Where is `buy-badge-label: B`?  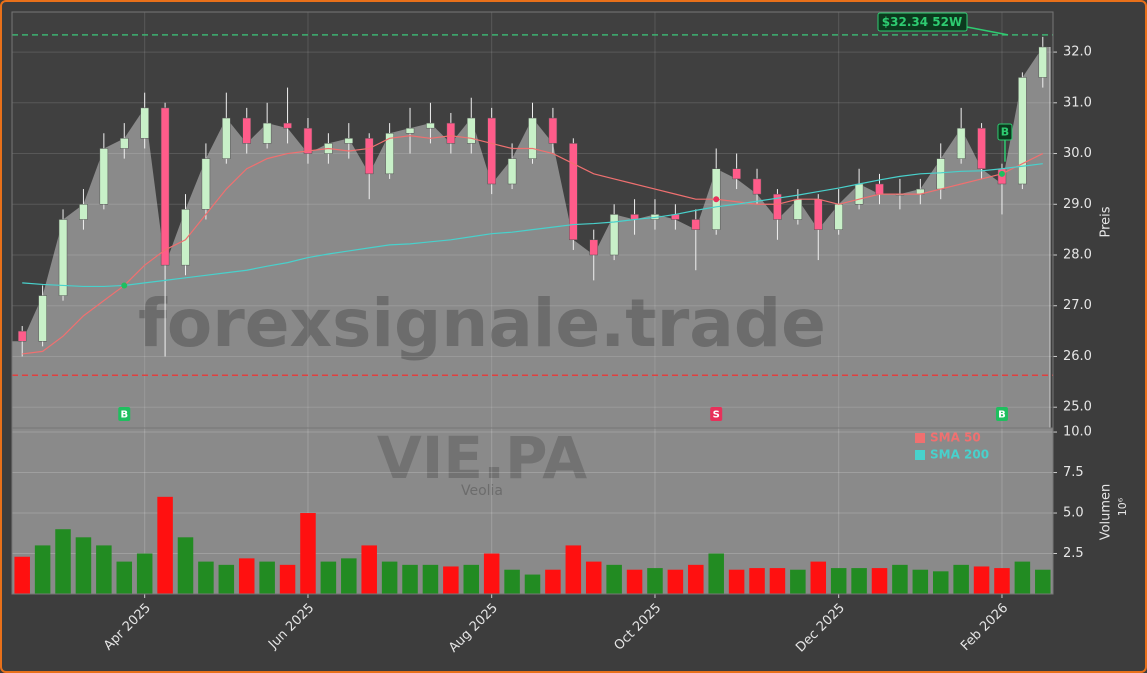
buy-badge-label: B is located at coordinates (1005, 132).